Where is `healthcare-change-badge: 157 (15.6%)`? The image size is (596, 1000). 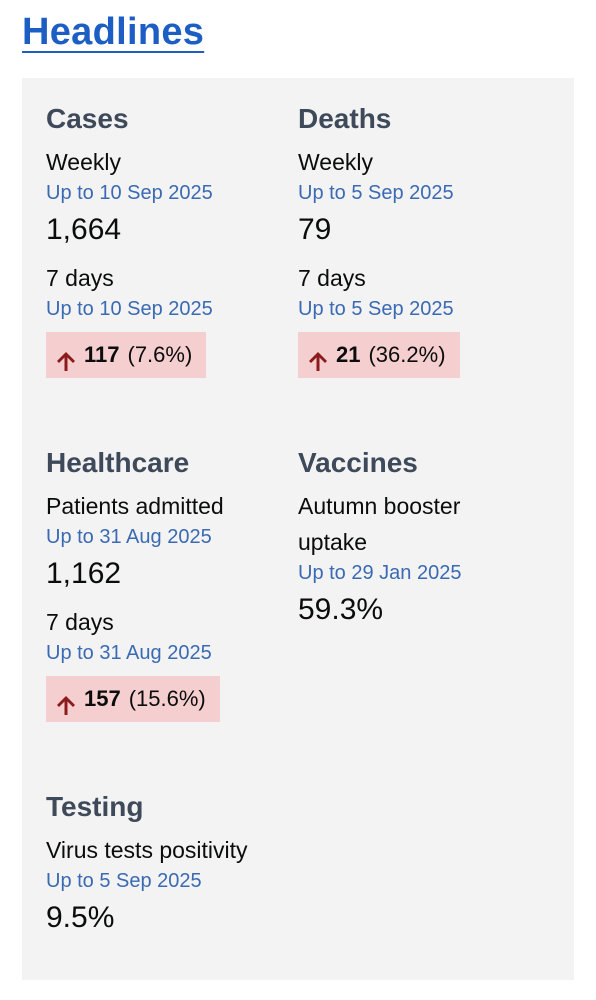
healthcare-change-badge: 157 (15.6%) is located at coordinates (133, 699).